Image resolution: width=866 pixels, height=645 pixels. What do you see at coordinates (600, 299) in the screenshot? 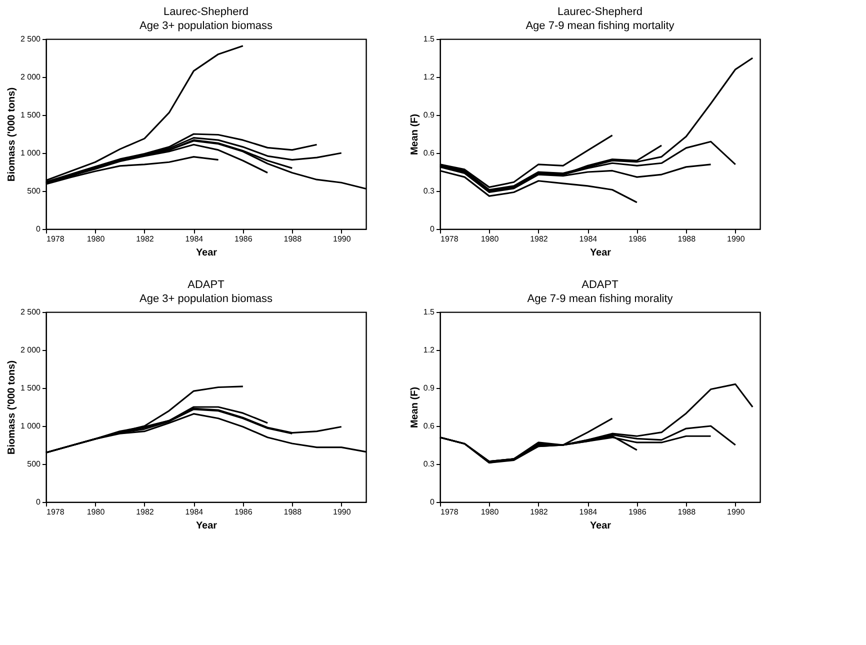
I see `chart-subtitle: Age 7-9 mean fishing morality` at bounding box center [600, 299].